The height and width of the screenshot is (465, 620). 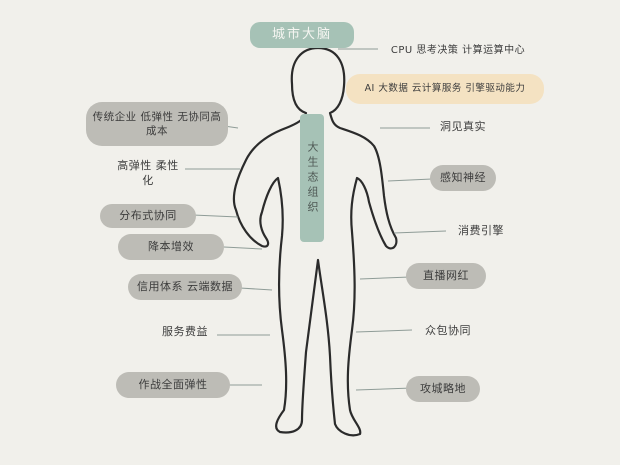 I want to click on spine-label: 大生态组织, so click(x=312, y=178).